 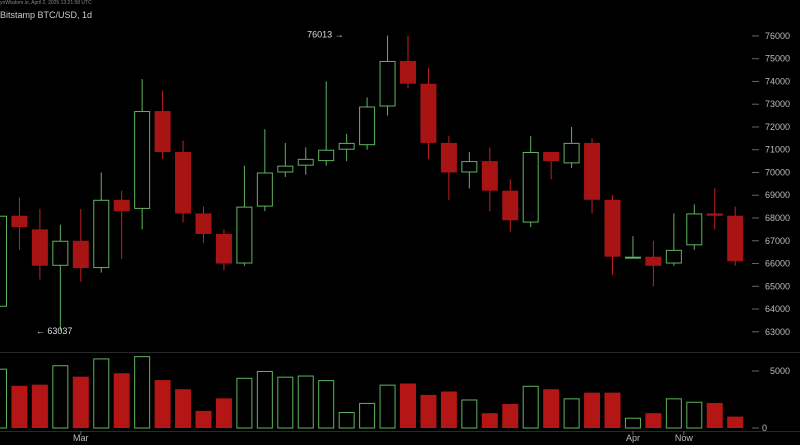 I want to click on low-price-label: ← 63037, so click(x=54, y=331).